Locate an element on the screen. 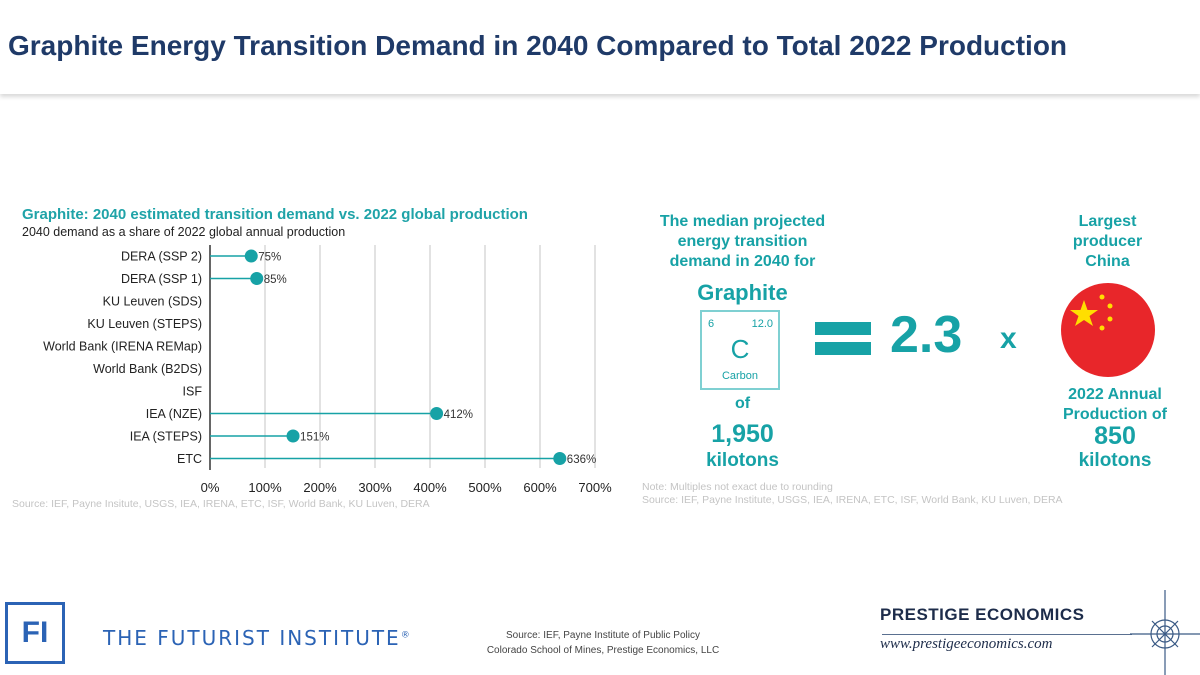  producer-line: Largest is located at coordinates (1107, 221).